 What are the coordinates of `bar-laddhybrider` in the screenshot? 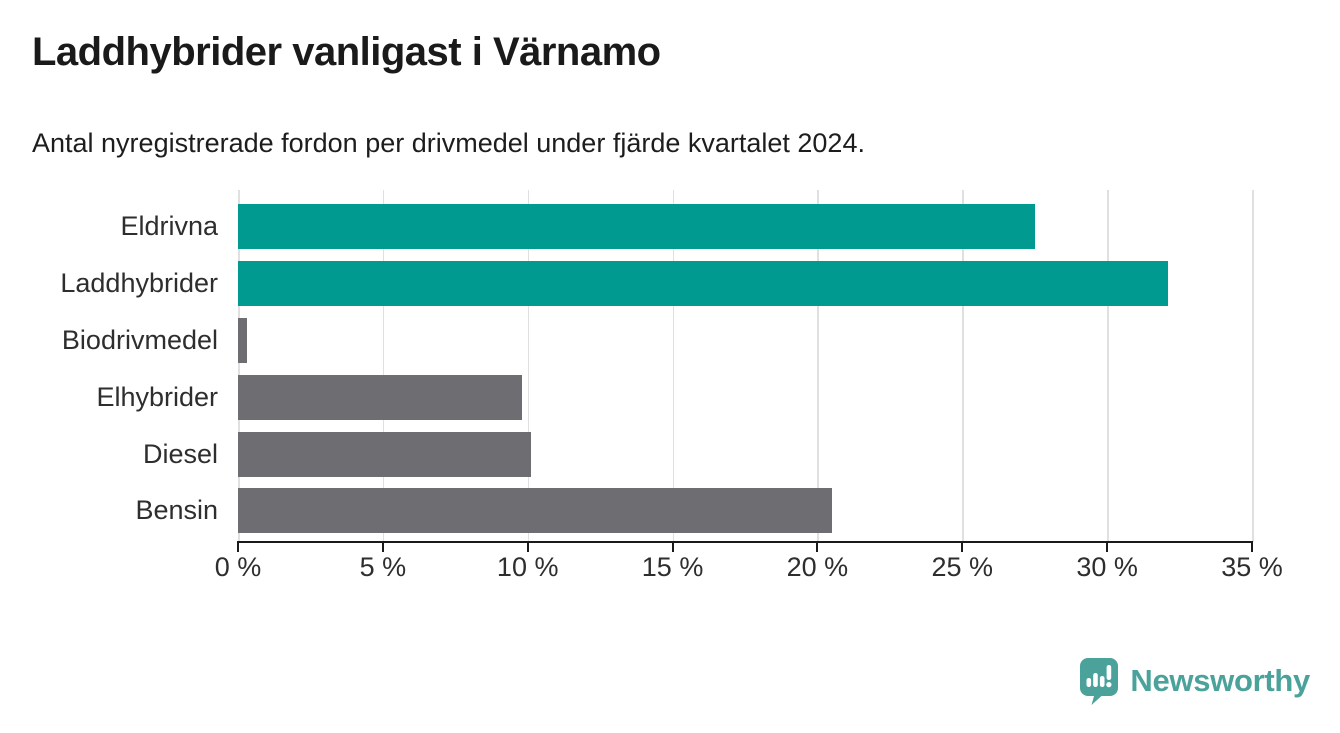 It's located at (703, 284).